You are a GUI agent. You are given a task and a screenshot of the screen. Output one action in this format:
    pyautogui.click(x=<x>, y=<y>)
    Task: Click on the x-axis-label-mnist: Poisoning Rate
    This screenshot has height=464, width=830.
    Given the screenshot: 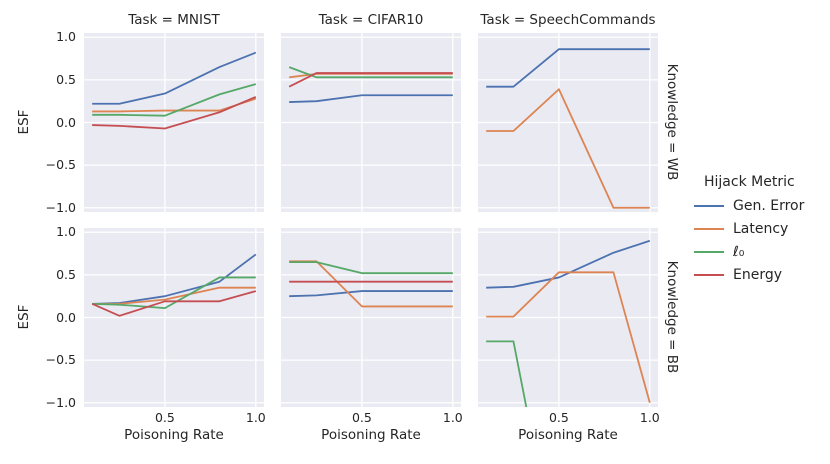 What is the action you would take?
    pyautogui.click(x=174, y=435)
    